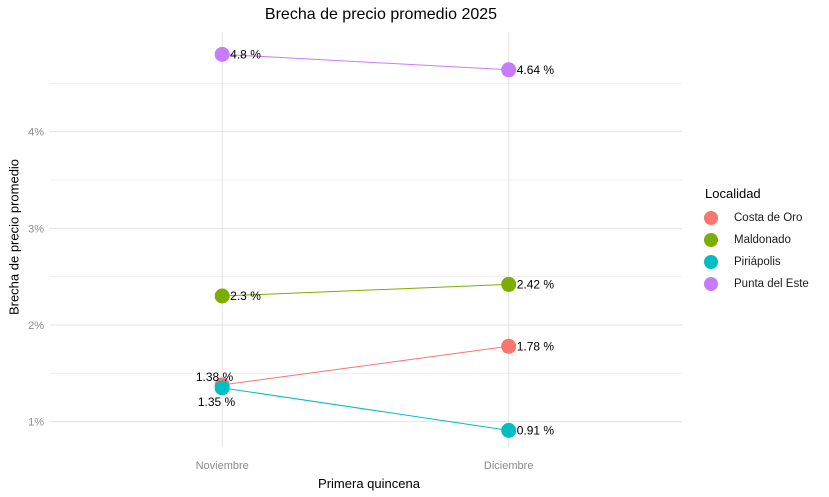 The width and height of the screenshot is (829, 497). What do you see at coordinates (762, 240) in the screenshot?
I see `legend-item-label: Maldonado` at bounding box center [762, 240].